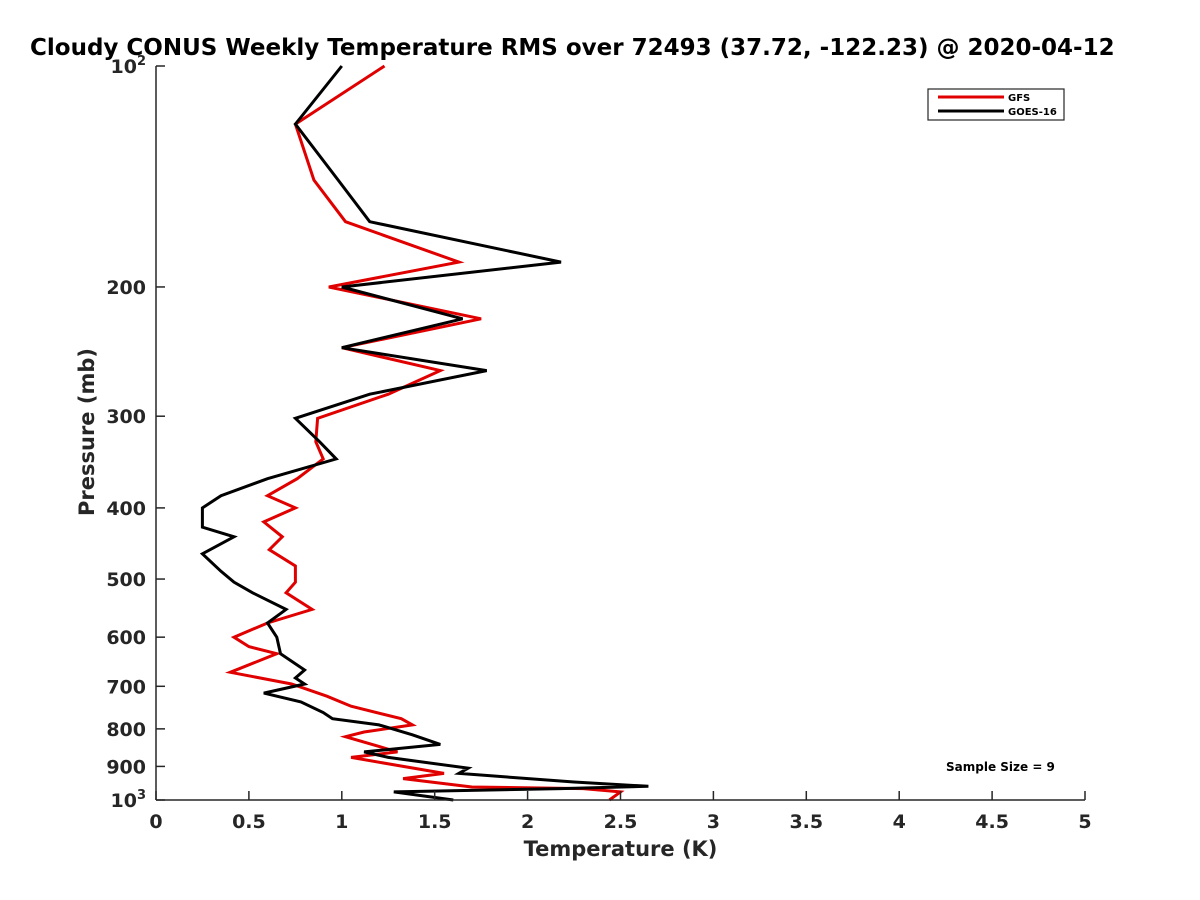 Image resolution: width=1200 pixels, height=900 pixels. Describe the element at coordinates (126, 417) in the screenshot. I see `y-tick-label: 300` at that location.